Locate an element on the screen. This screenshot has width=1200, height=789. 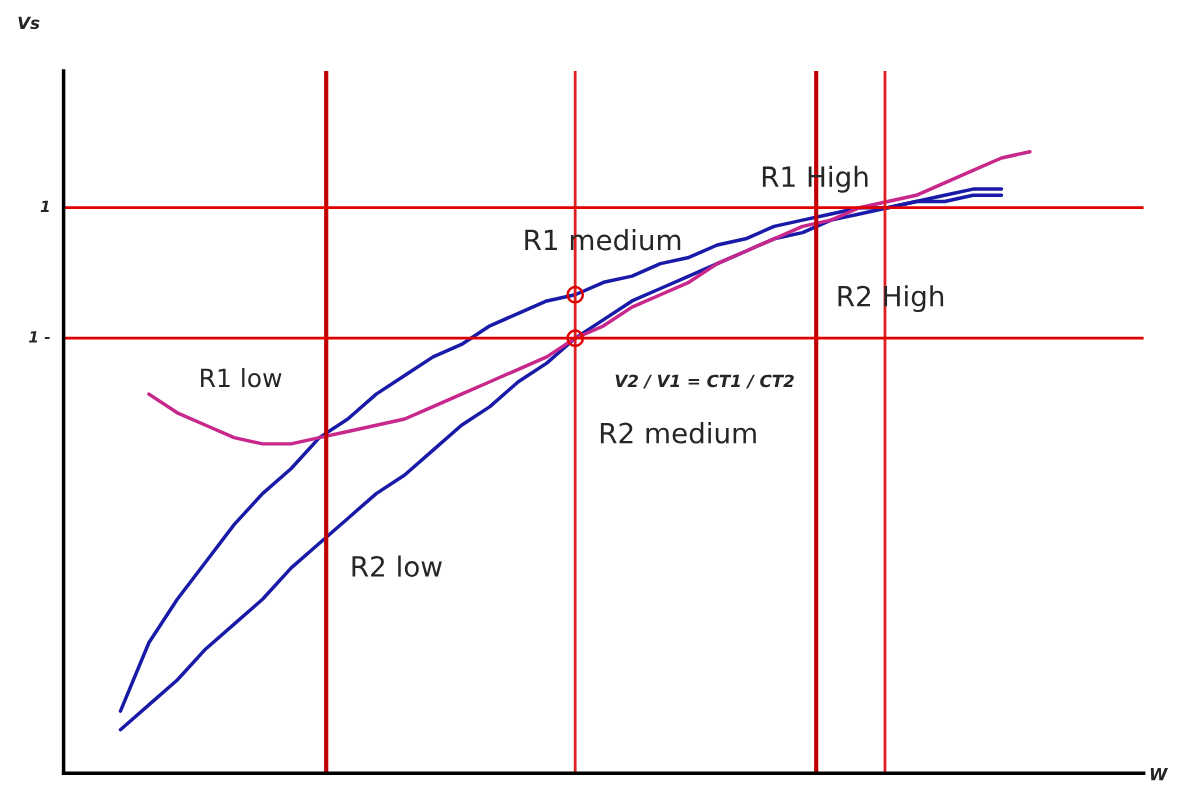
ref-line-label: 1 is located at coordinates (44, 206).